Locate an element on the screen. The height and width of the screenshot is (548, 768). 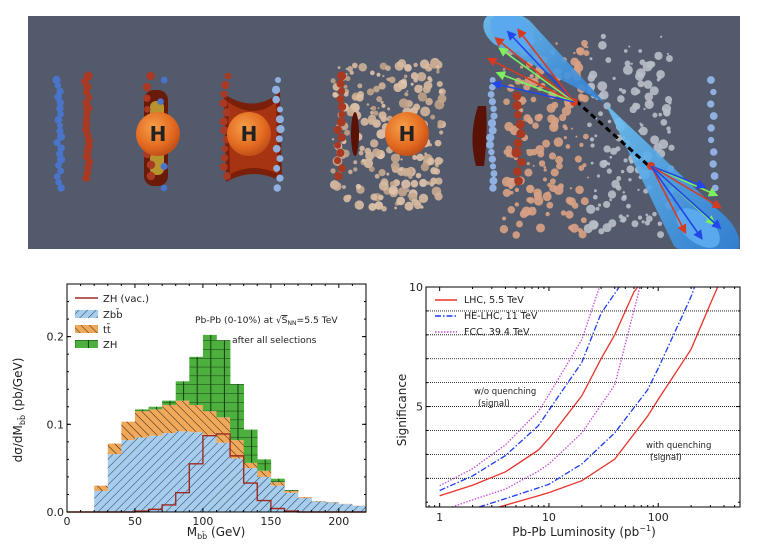
legend-label-tt: tt̄ is located at coordinates (107, 329).